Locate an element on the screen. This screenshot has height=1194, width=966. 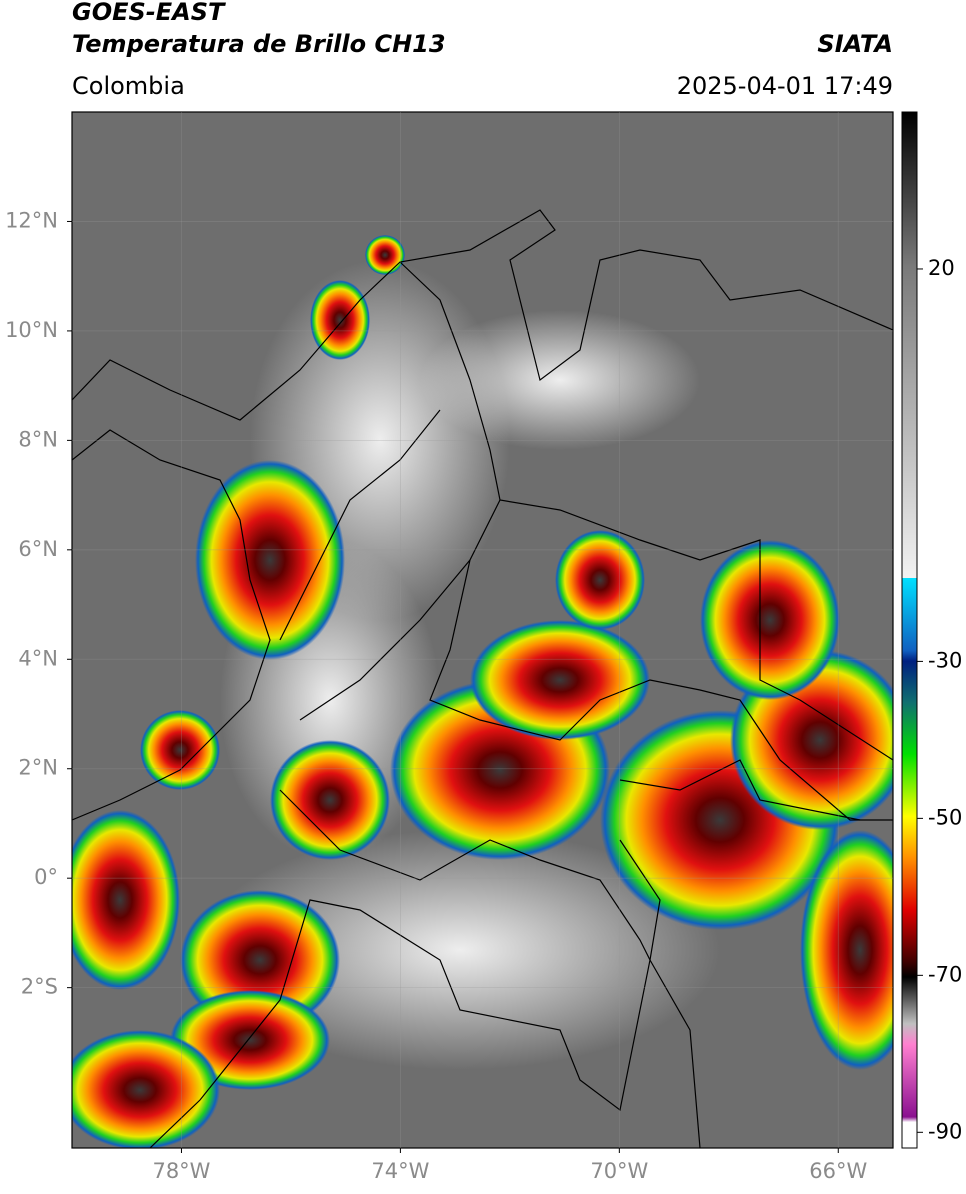
colorbar-tick-label: -50 is located at coordinates (945, 817).